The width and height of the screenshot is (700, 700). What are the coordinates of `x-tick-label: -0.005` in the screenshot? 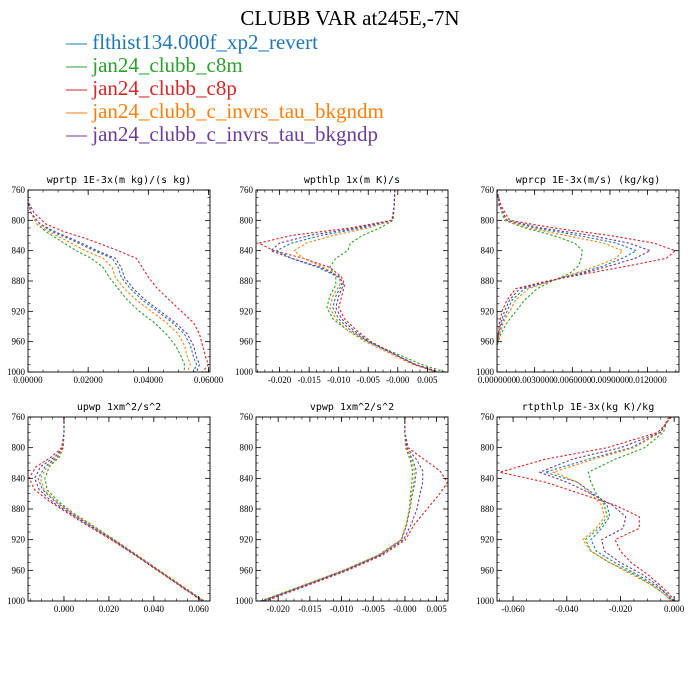 It's located at (369, 380).